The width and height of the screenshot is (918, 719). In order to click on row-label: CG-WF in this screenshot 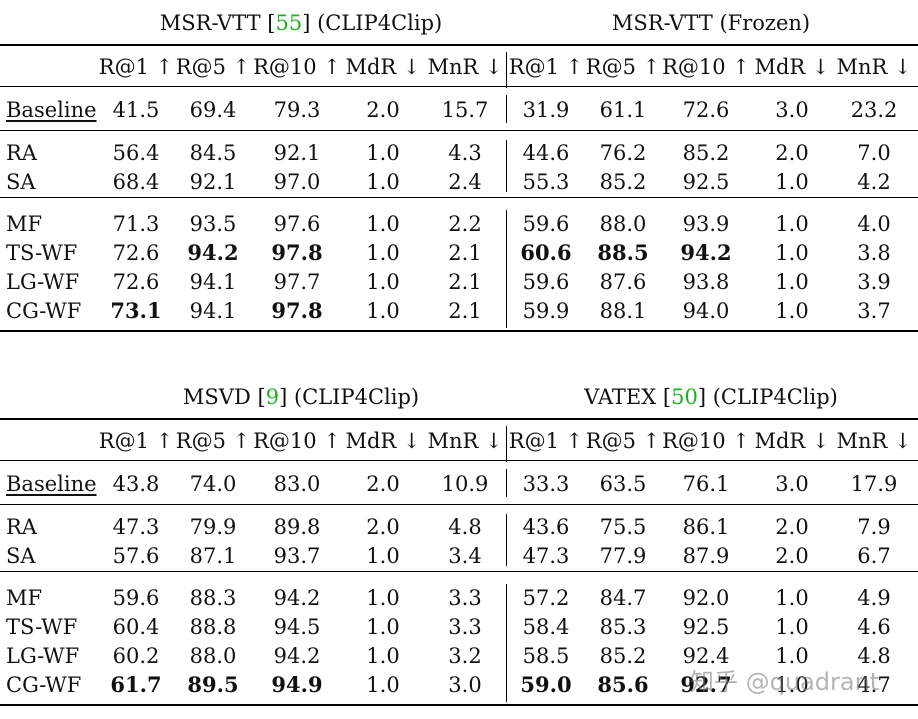, I will do `click(44, 685)`.